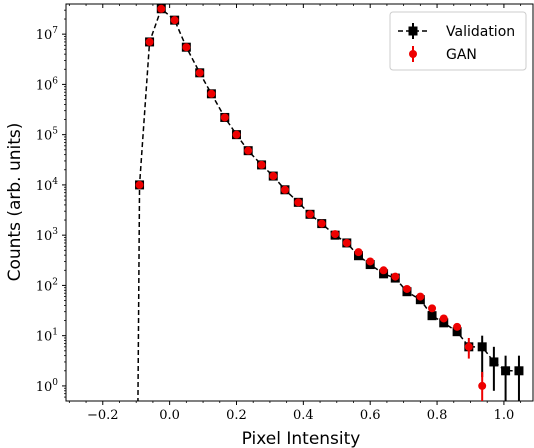 The height and width of the screenshot is (448, 534). I want to click on x-tick-label: 0.6, so click(370, 415).